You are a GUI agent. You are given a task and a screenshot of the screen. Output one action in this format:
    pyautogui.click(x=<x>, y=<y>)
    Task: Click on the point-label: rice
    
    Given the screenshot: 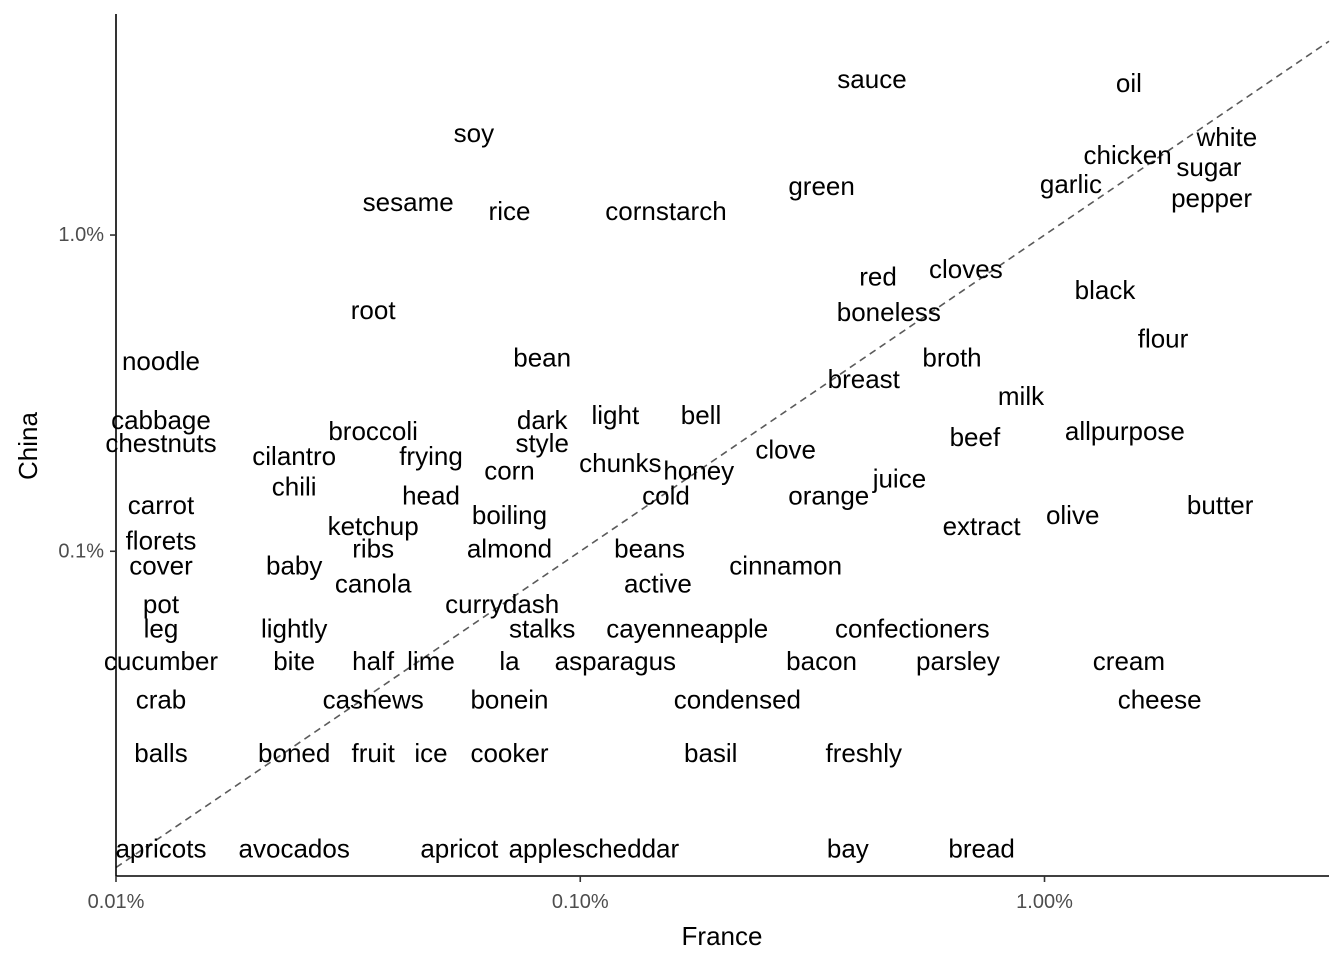 What is the action you would take?
    pyautogui.click(x=510, y=211)
    